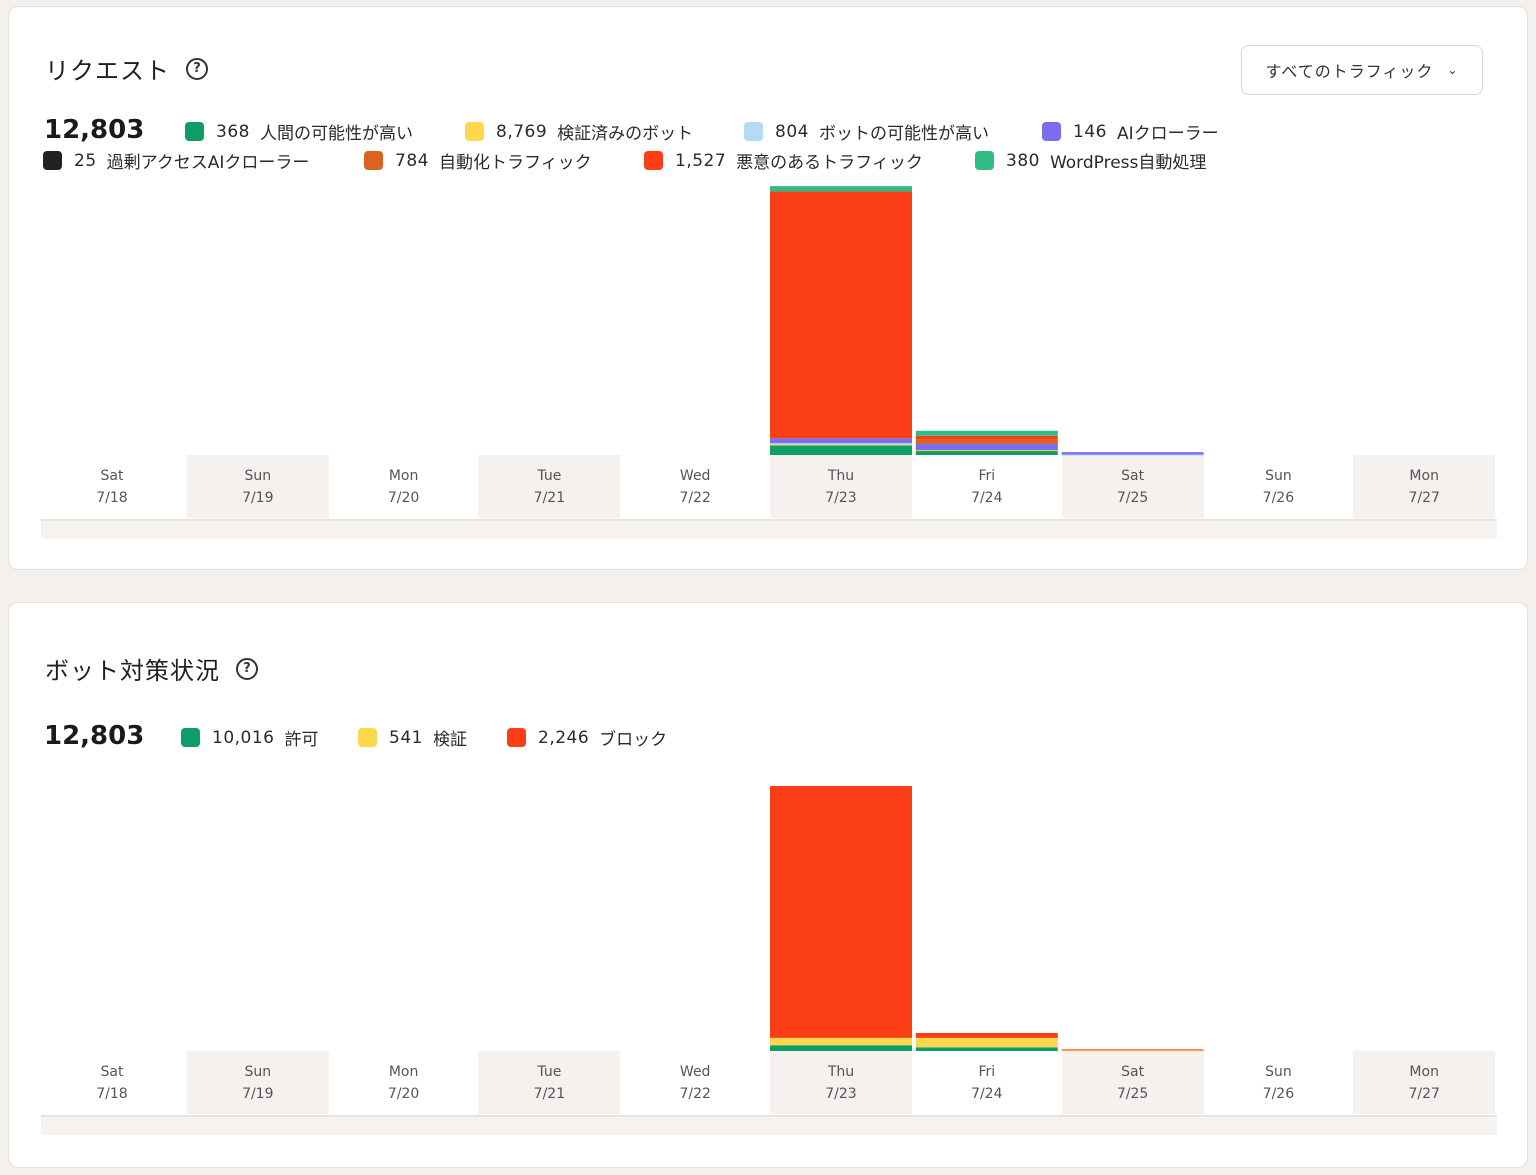  I want to click on x-tick-date: 7/21, so click(549, 1093).